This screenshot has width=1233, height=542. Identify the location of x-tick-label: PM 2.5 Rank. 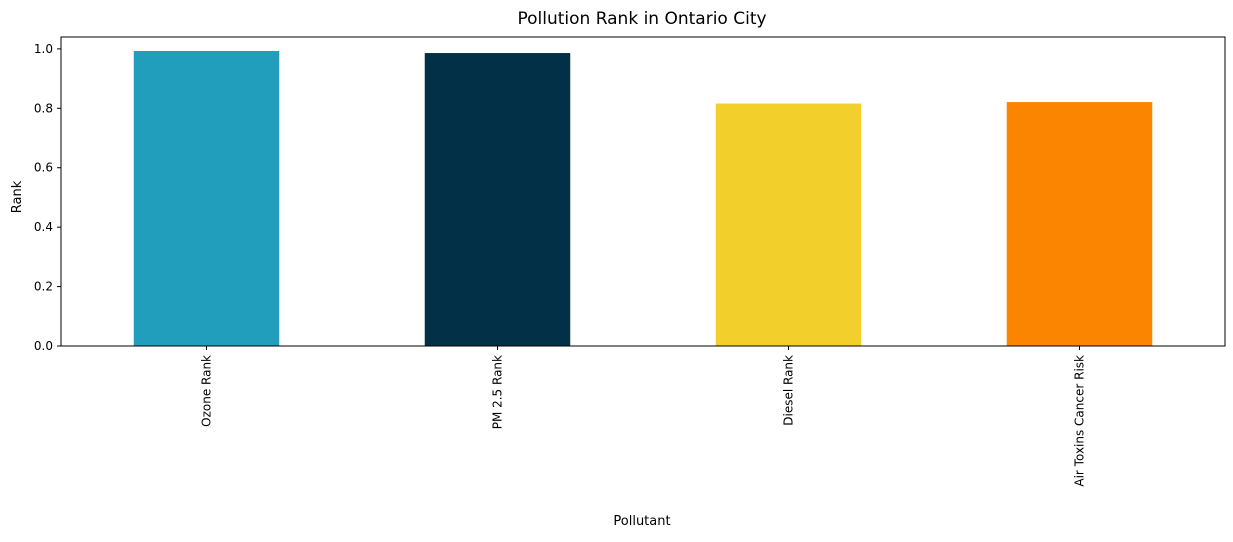
(498, 392).